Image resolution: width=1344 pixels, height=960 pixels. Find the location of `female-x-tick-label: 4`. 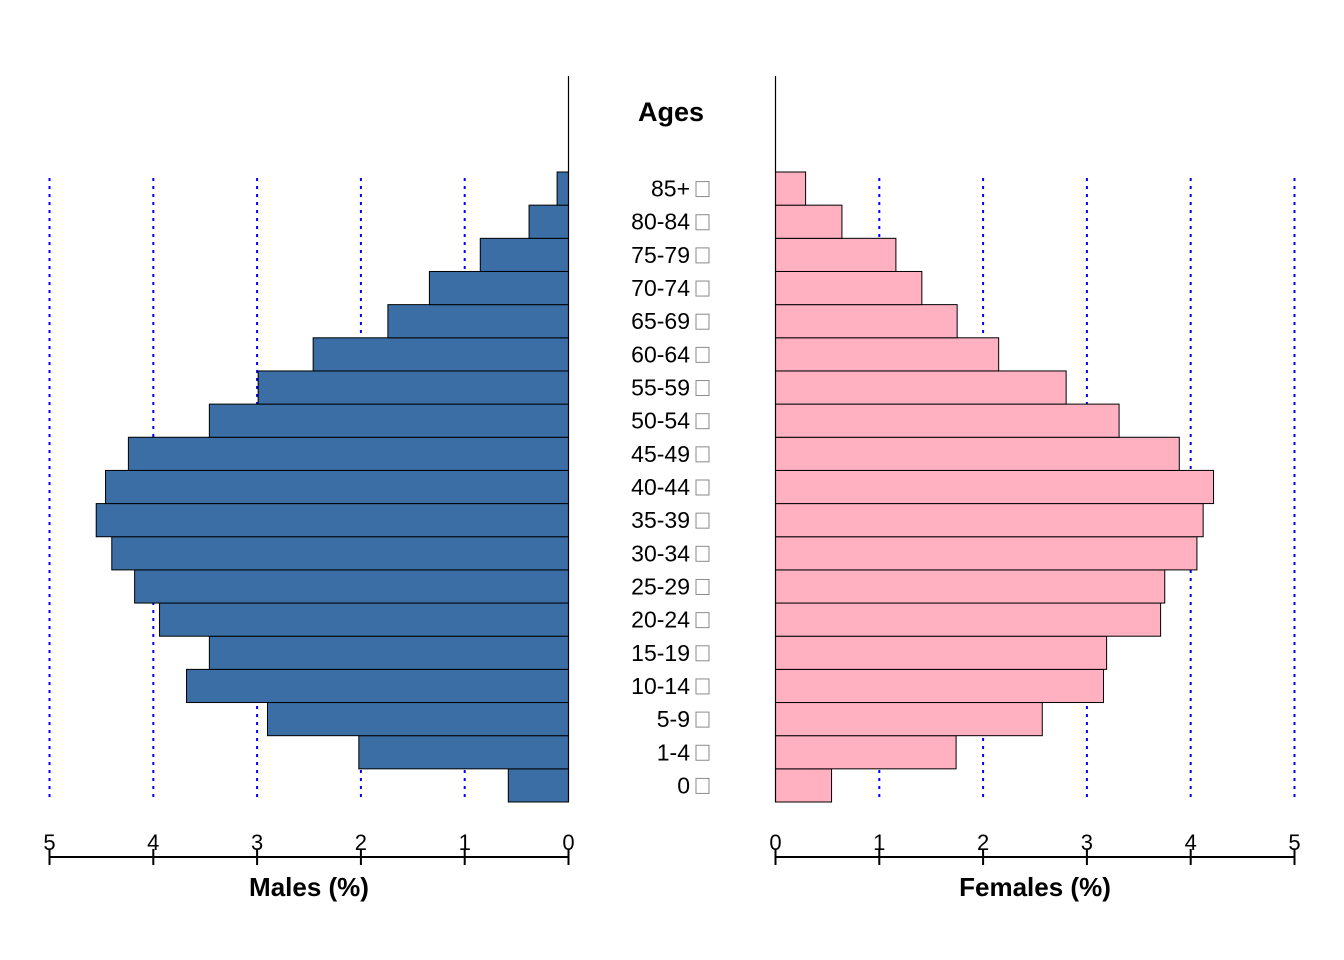

female-x-tick-label: 4 is located at coordinates (1191, 842).